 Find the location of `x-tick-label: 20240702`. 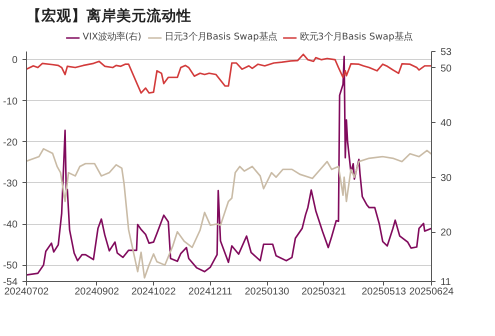

x-tick-label: 20240702 is located at coordinates (27, 292).